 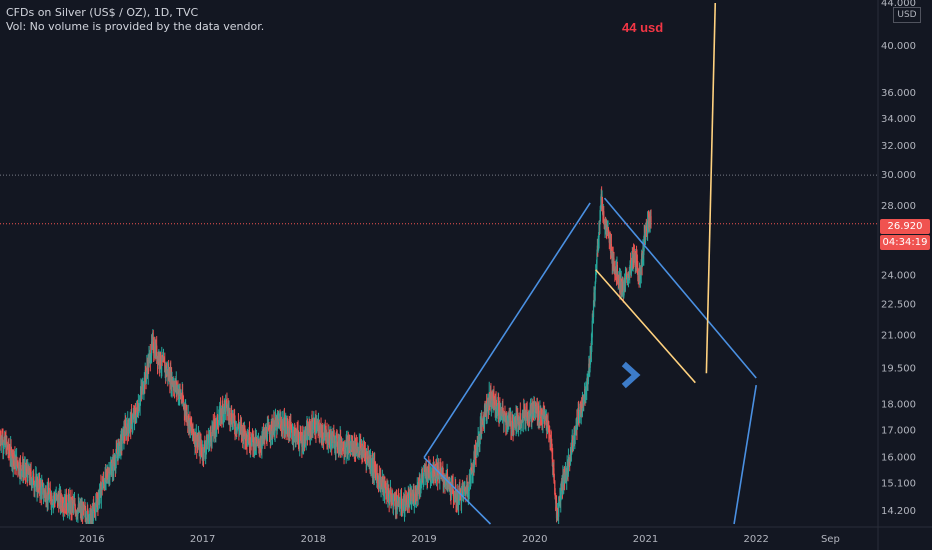 I want to click on currency-label: USD, so click(x=907, y=15).